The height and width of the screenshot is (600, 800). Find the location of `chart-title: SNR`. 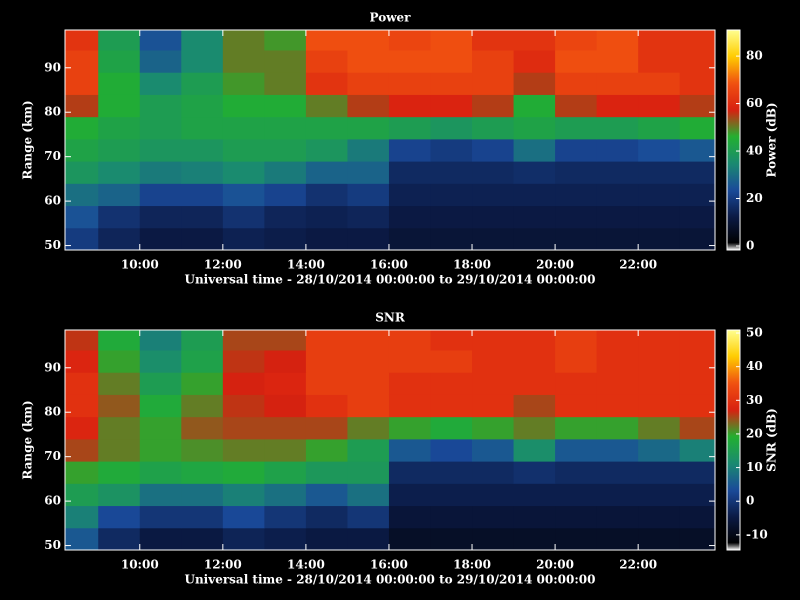

chart-title: SNR is located at coordinates (390, 318).